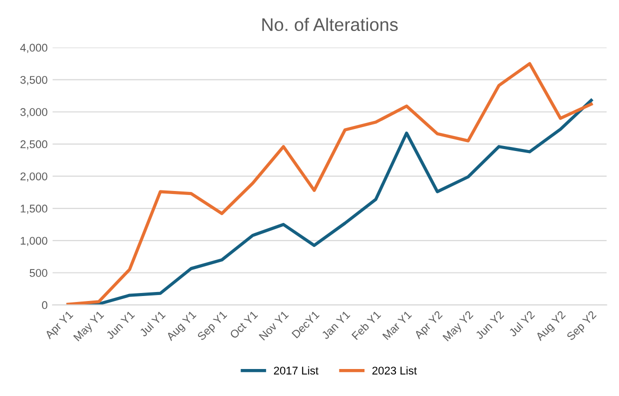 This screenshot has width=619, height=396. What do you see at coordinates (522, 324) in the screenshot?
I see `x-tick-label: Jul Y2` at bounding box center [522, 324].